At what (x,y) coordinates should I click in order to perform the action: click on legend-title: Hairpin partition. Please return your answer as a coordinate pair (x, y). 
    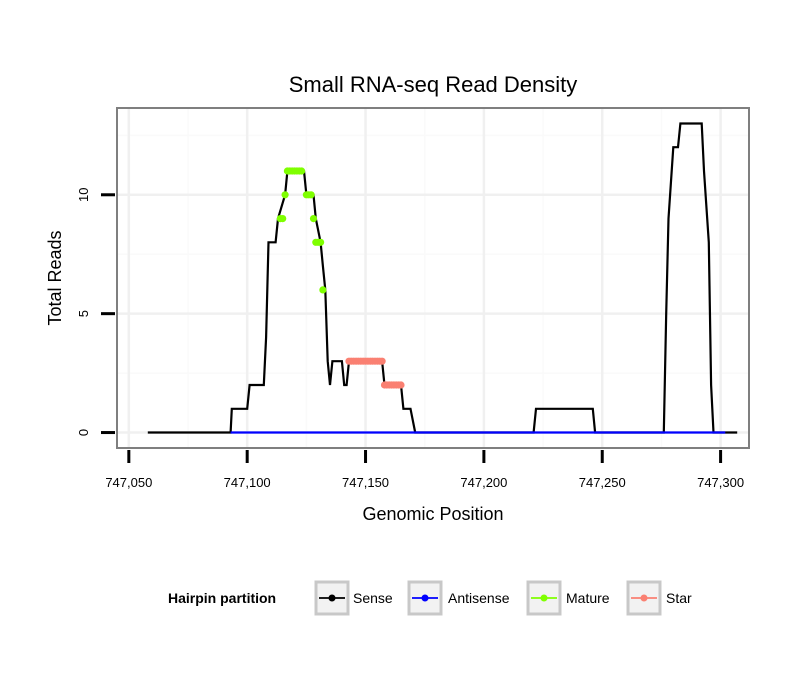
    Looking at the image, I should click on (222, 598).